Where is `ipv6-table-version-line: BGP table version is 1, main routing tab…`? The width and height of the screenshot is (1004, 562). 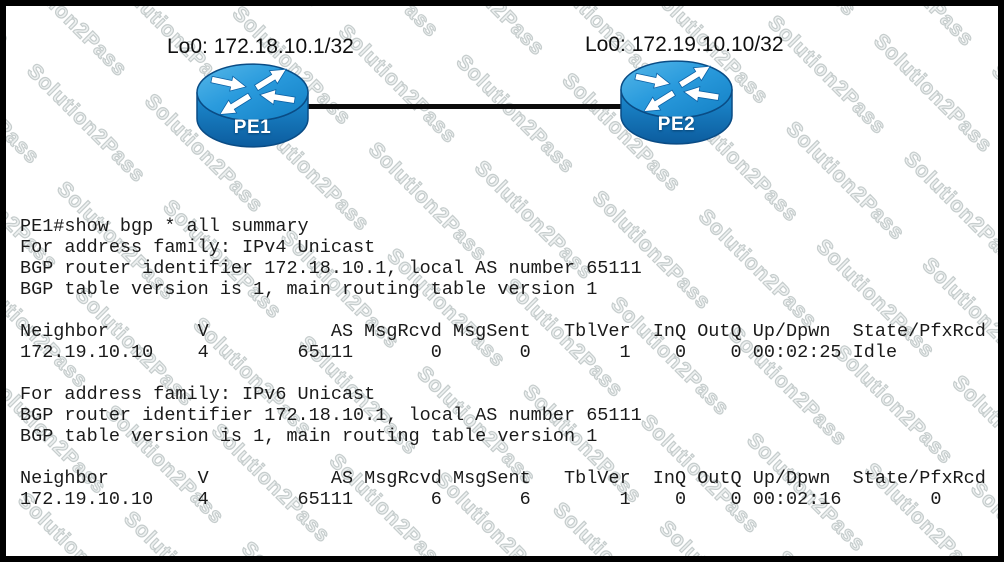
ipv6-table-version-line: BGP table version is 1, main routing tab… is located at coordinates (309, 436).